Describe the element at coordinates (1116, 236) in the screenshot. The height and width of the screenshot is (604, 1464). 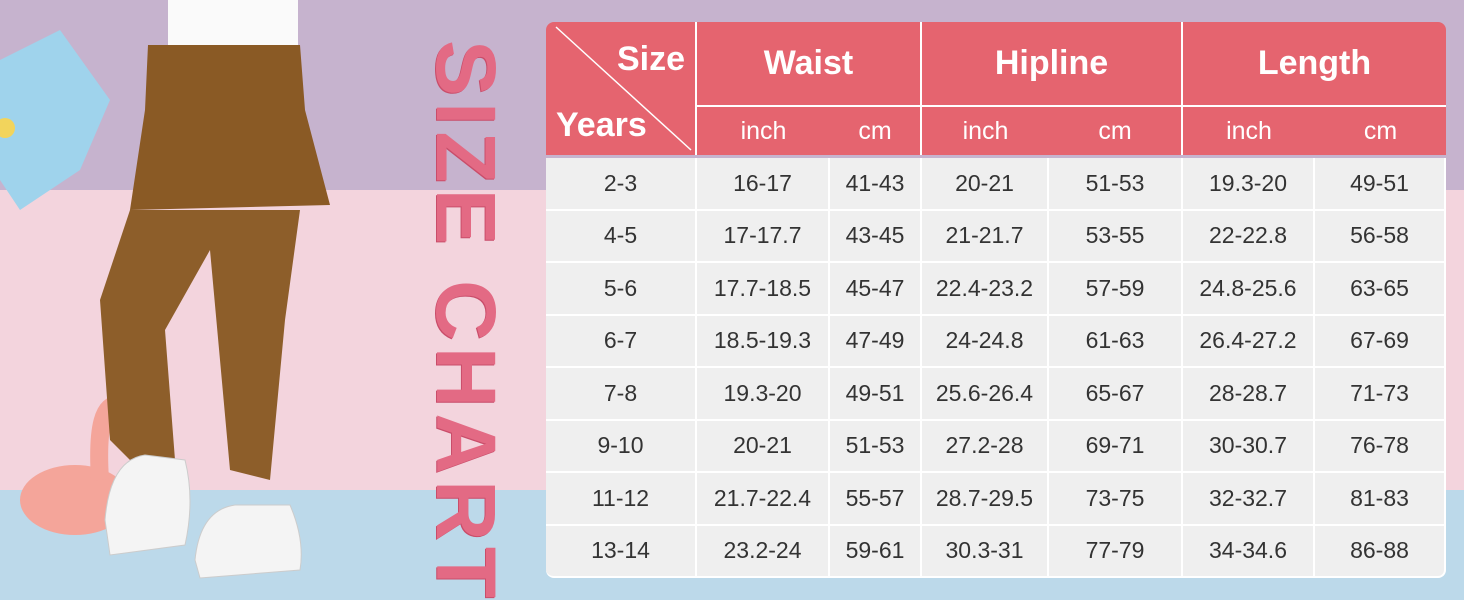
I see `size-cell: 53-55` at that location.